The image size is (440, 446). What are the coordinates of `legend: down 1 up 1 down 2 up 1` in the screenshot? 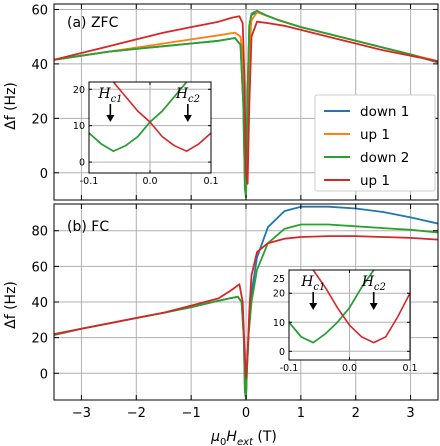 It's located at (375, 143).